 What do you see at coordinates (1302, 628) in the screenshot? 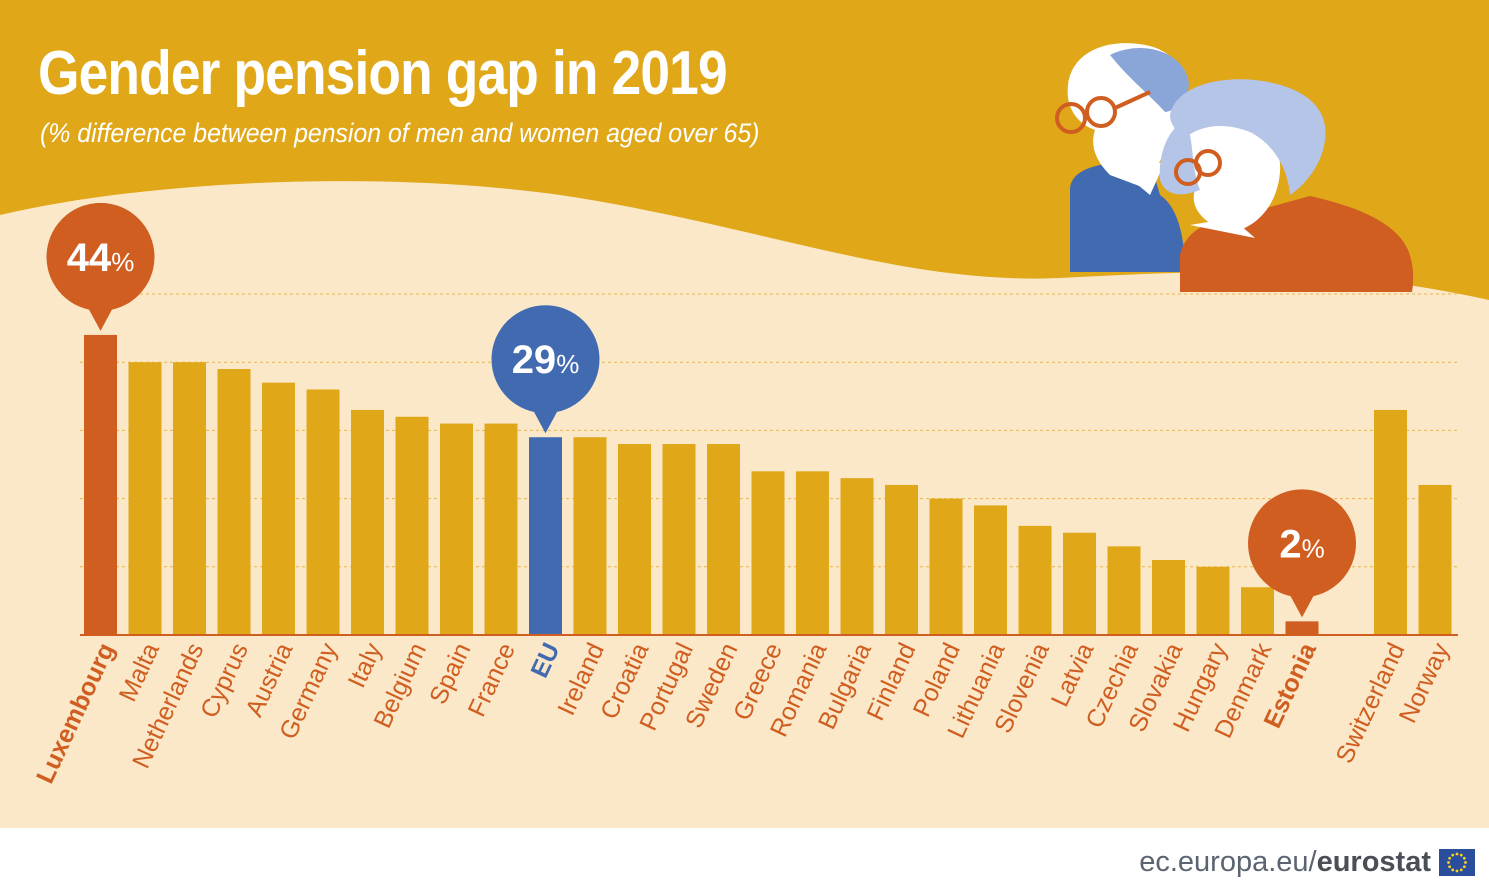
I see `bar-estonia` at bounding box center [1302, 628].